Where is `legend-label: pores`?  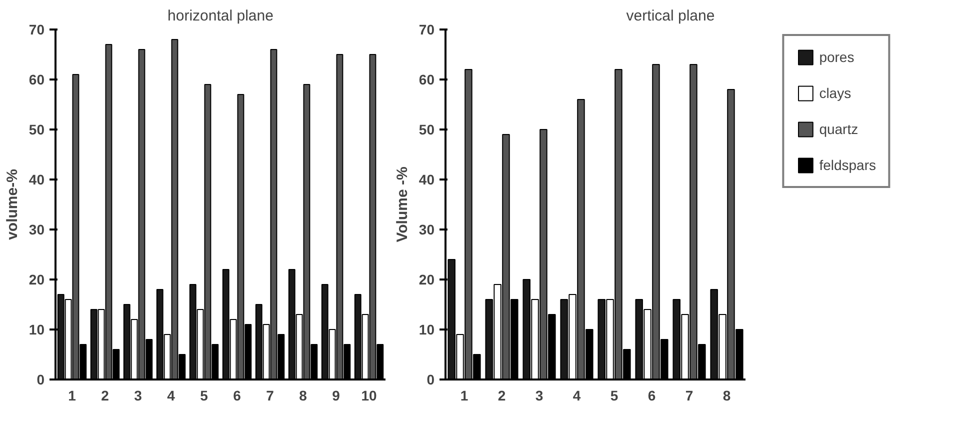 legend-label: pores is located at coordinates (836, 57).